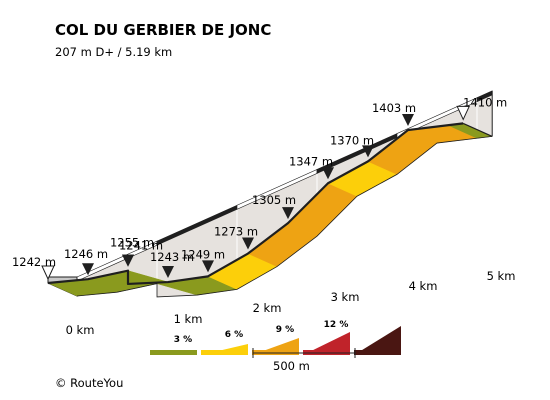  Describe the element at coordinates (86, 254) in the screenshot. I see `elevation-label: 1246 m` at that location.